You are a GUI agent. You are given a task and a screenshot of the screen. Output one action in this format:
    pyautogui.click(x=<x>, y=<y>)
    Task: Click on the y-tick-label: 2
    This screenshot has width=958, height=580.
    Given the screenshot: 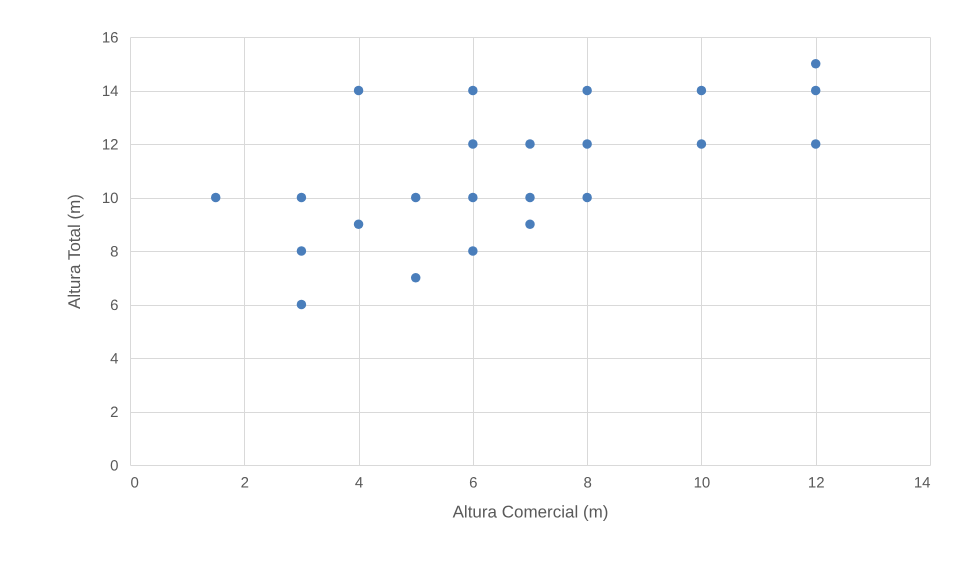 What is the action you would take?
    pyautogui.click(x=114, y=412)
    